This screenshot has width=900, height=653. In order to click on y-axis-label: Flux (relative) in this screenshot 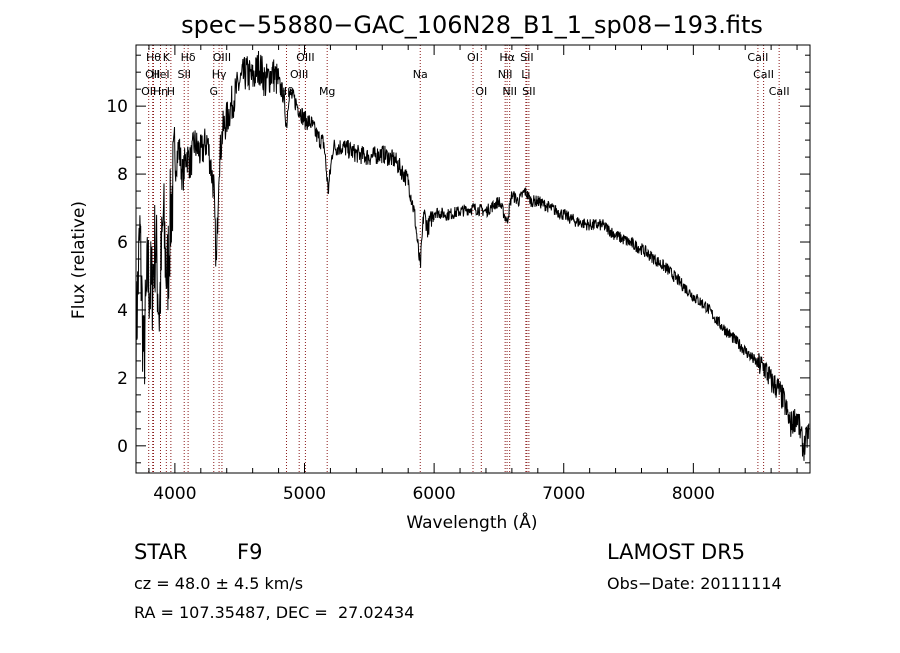, I will do `click(79, 260)`.